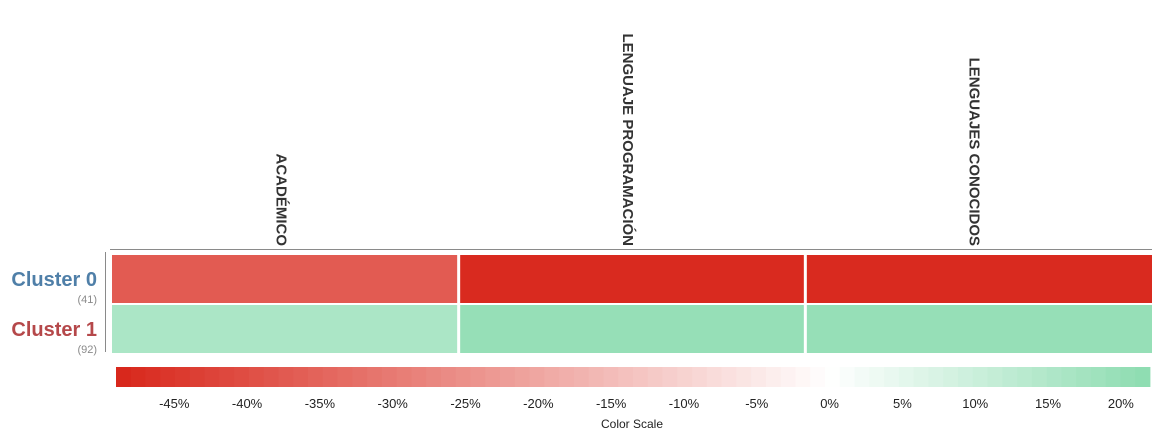  Describe the element at coordinates (247, 403) in the screenshot. I see `color-scale-tick-label: -40%` at that location.